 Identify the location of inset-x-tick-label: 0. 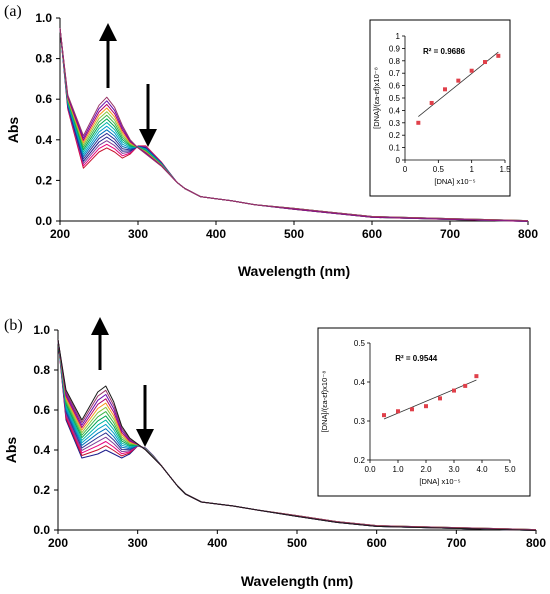
(405, 169).